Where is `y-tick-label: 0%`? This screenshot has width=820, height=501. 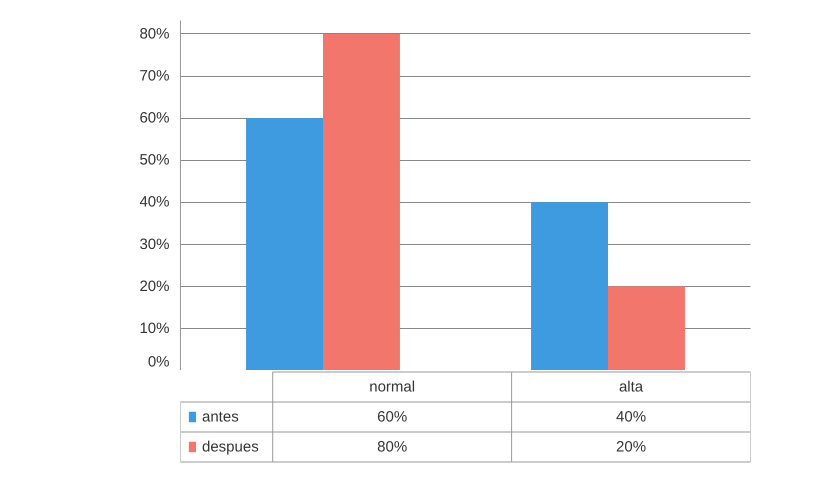
y-tick-label: 0% is located at coordinates (159, 362).